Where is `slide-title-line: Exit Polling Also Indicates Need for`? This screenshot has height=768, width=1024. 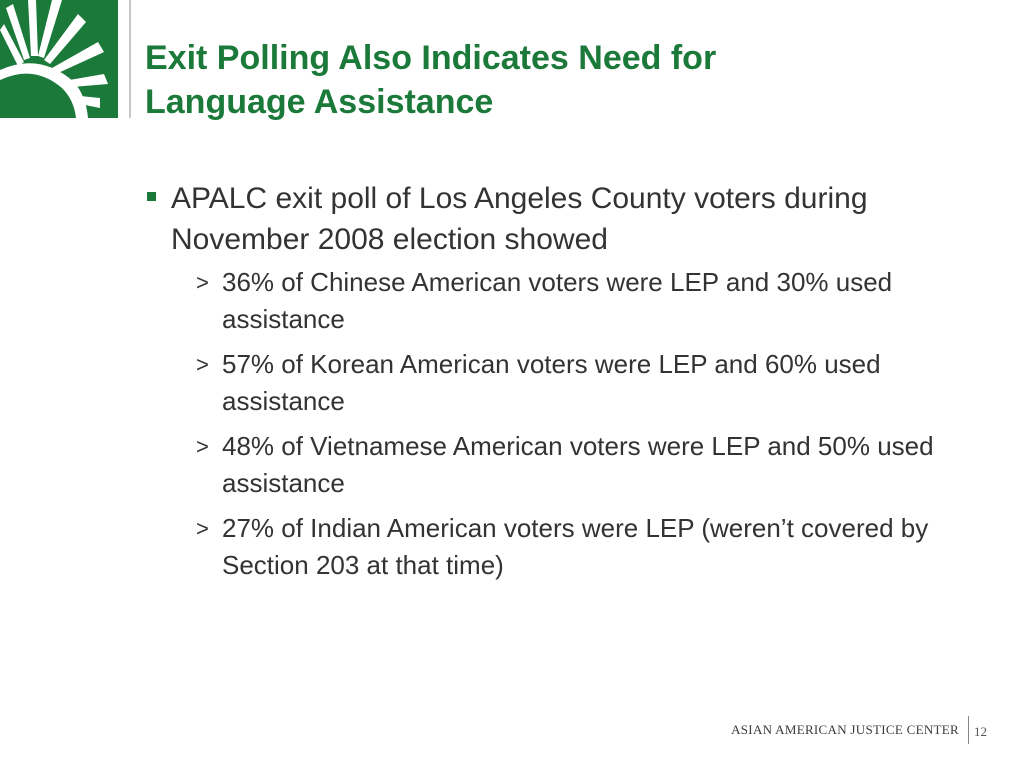 slide-title-line: Exit Polling Also Indicates Need for is located at coordinates (431, 58).